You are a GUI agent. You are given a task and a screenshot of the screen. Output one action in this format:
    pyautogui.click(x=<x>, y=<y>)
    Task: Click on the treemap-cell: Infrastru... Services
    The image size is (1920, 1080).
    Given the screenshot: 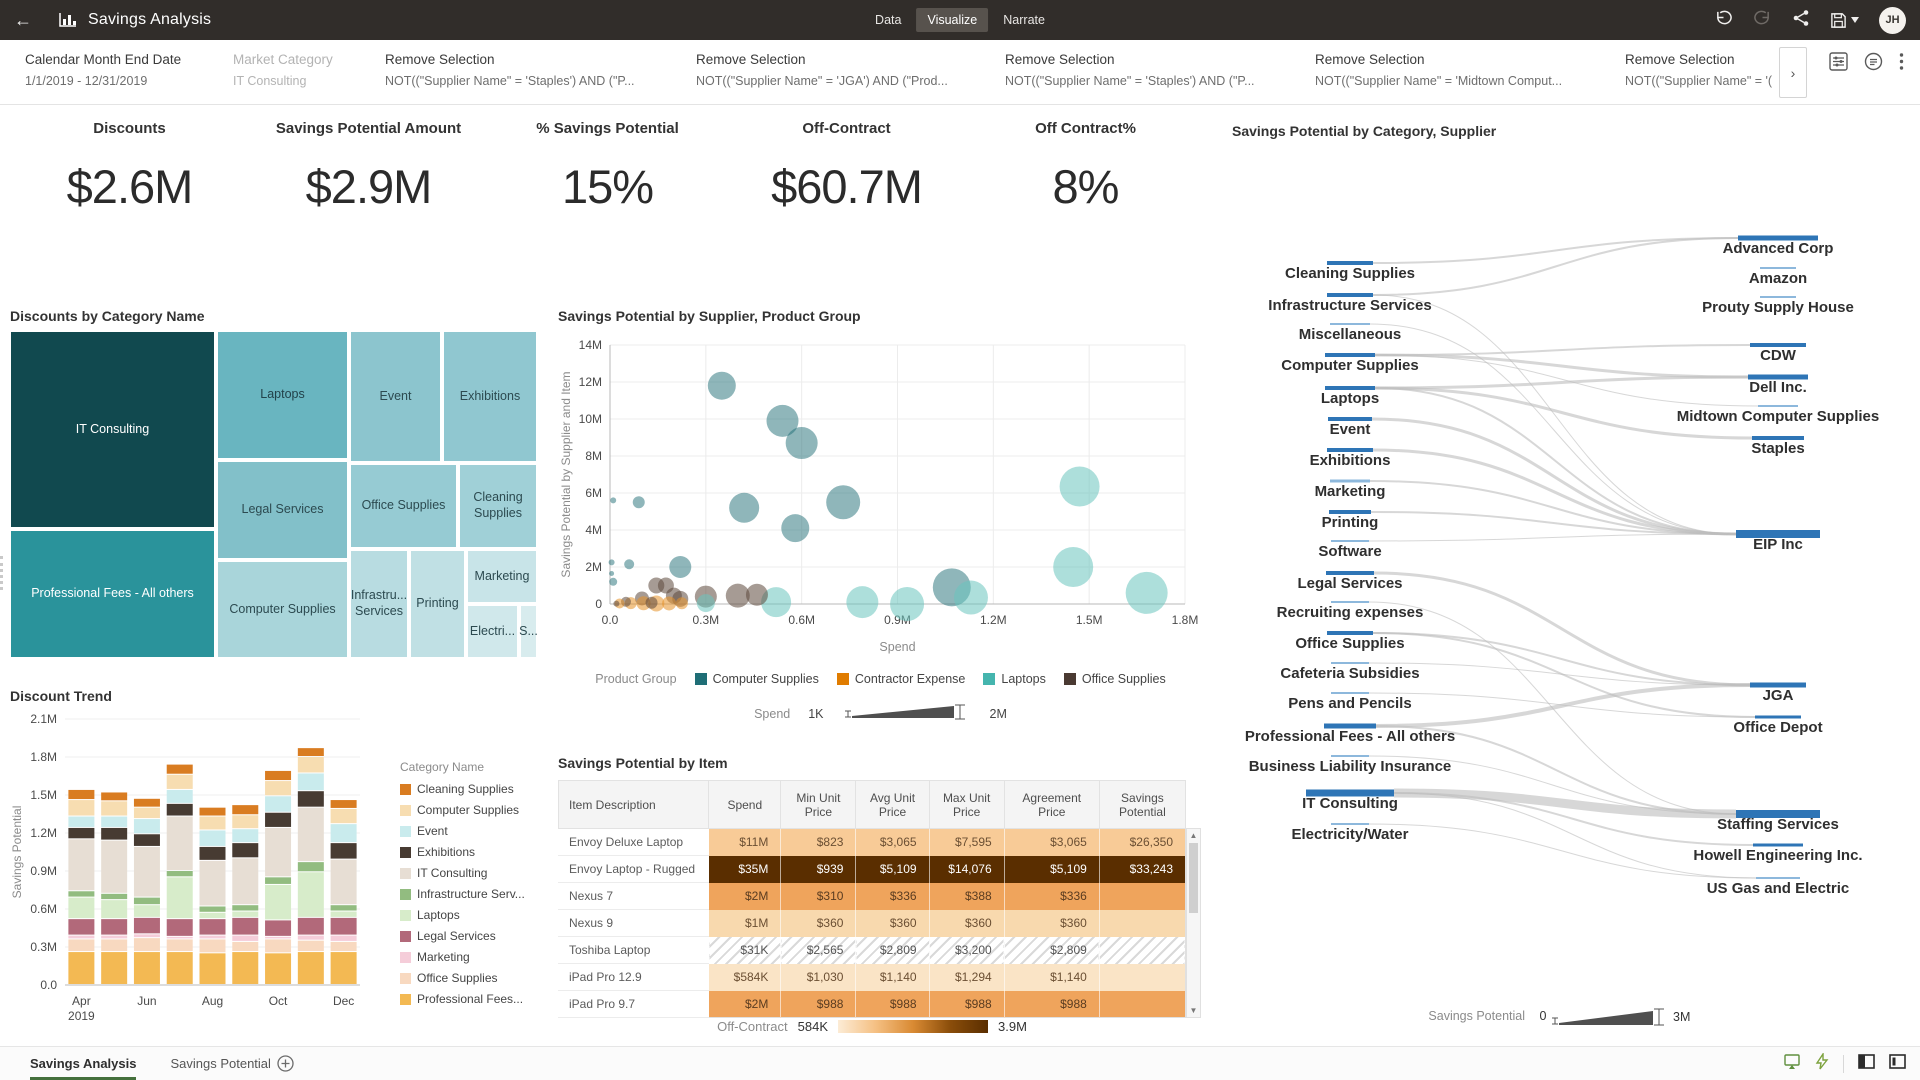 What is the action you would take?
    pyautogui.click(x=379, y=604)
    